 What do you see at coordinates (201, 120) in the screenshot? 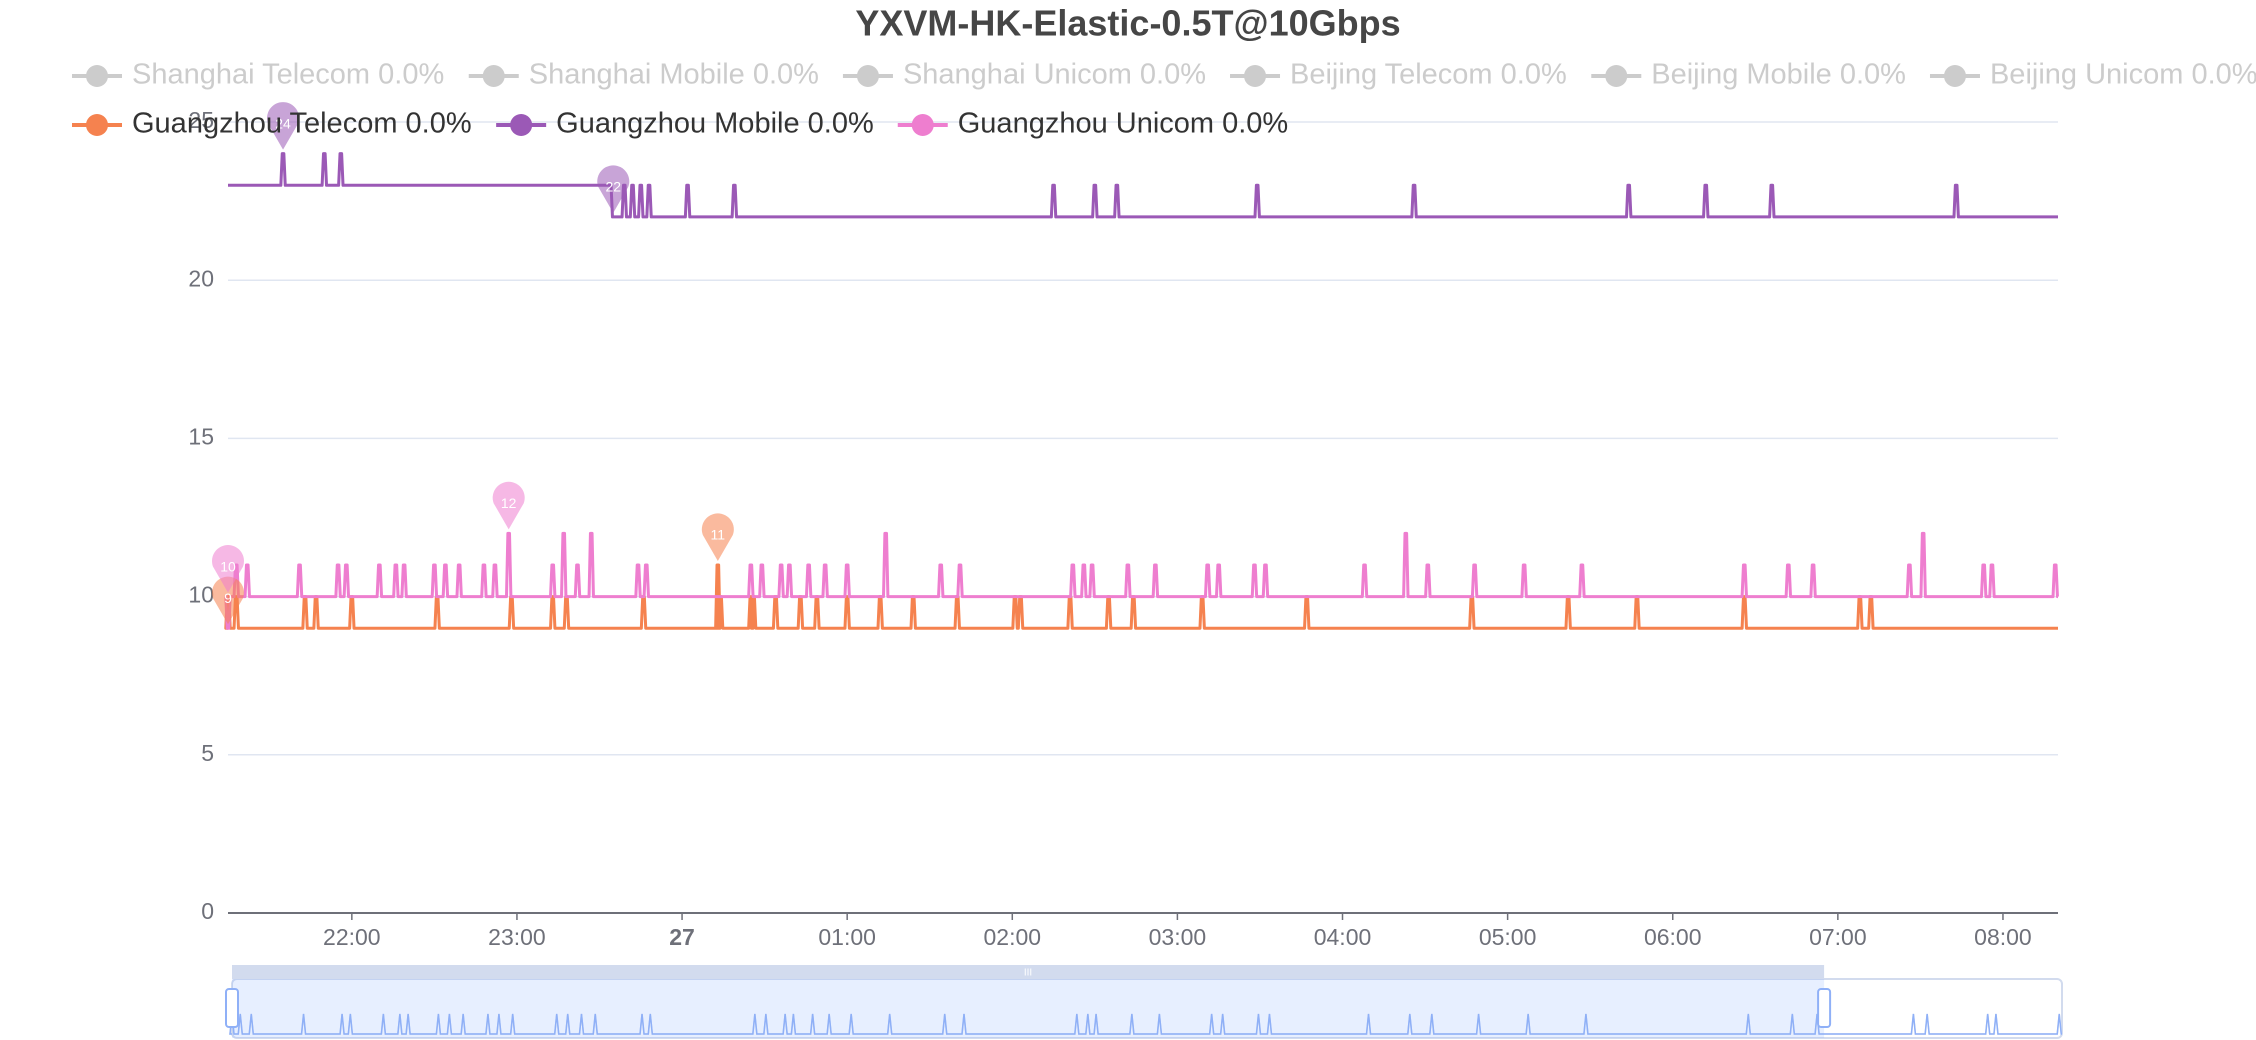
I see `y-tick-label: 25` at bounding box center [201, 120].